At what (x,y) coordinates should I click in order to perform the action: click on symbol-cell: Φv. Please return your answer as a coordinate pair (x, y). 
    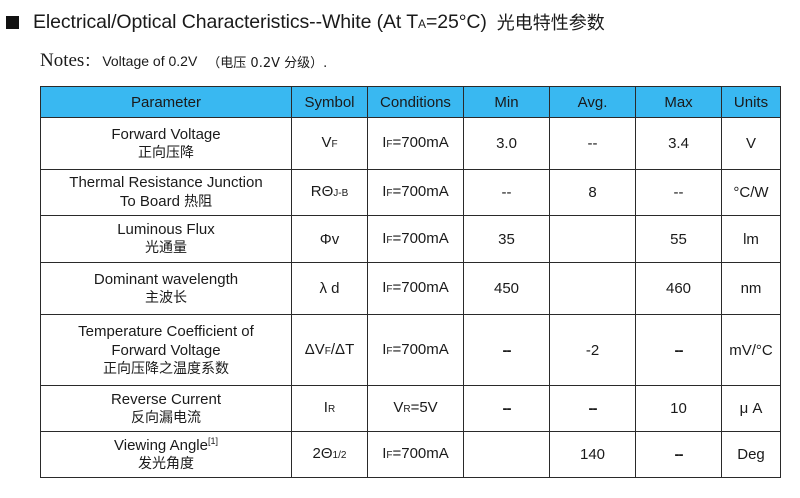
    Looking at the image, I should click on (329, 239).